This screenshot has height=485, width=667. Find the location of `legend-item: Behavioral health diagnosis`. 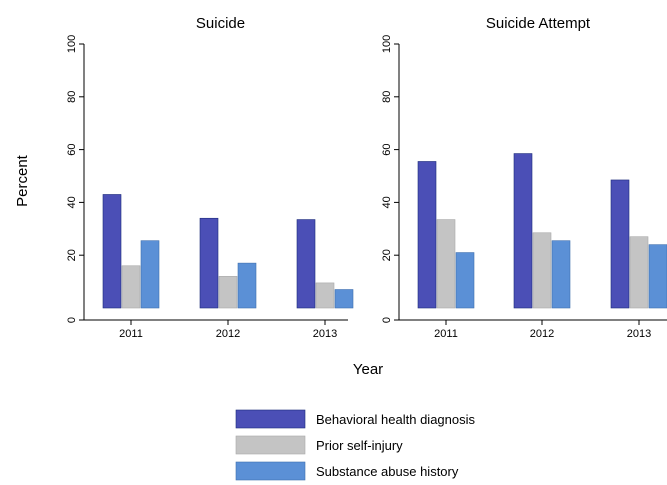

legend-item: Behavioral health diagnosis is located at coordinates (355, 419).